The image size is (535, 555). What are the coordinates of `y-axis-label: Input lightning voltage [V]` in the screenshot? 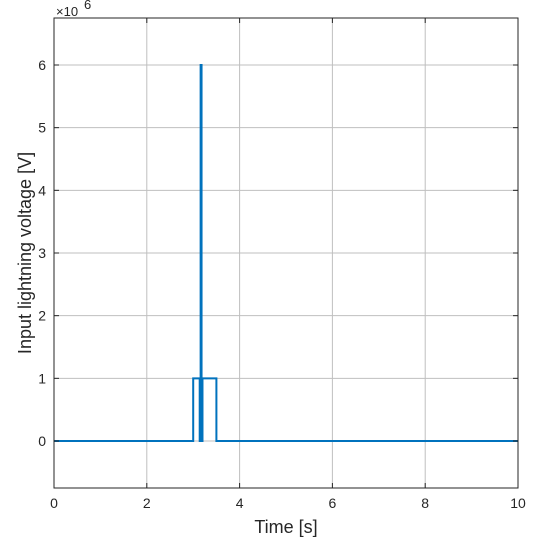 It's located at (25, 253).